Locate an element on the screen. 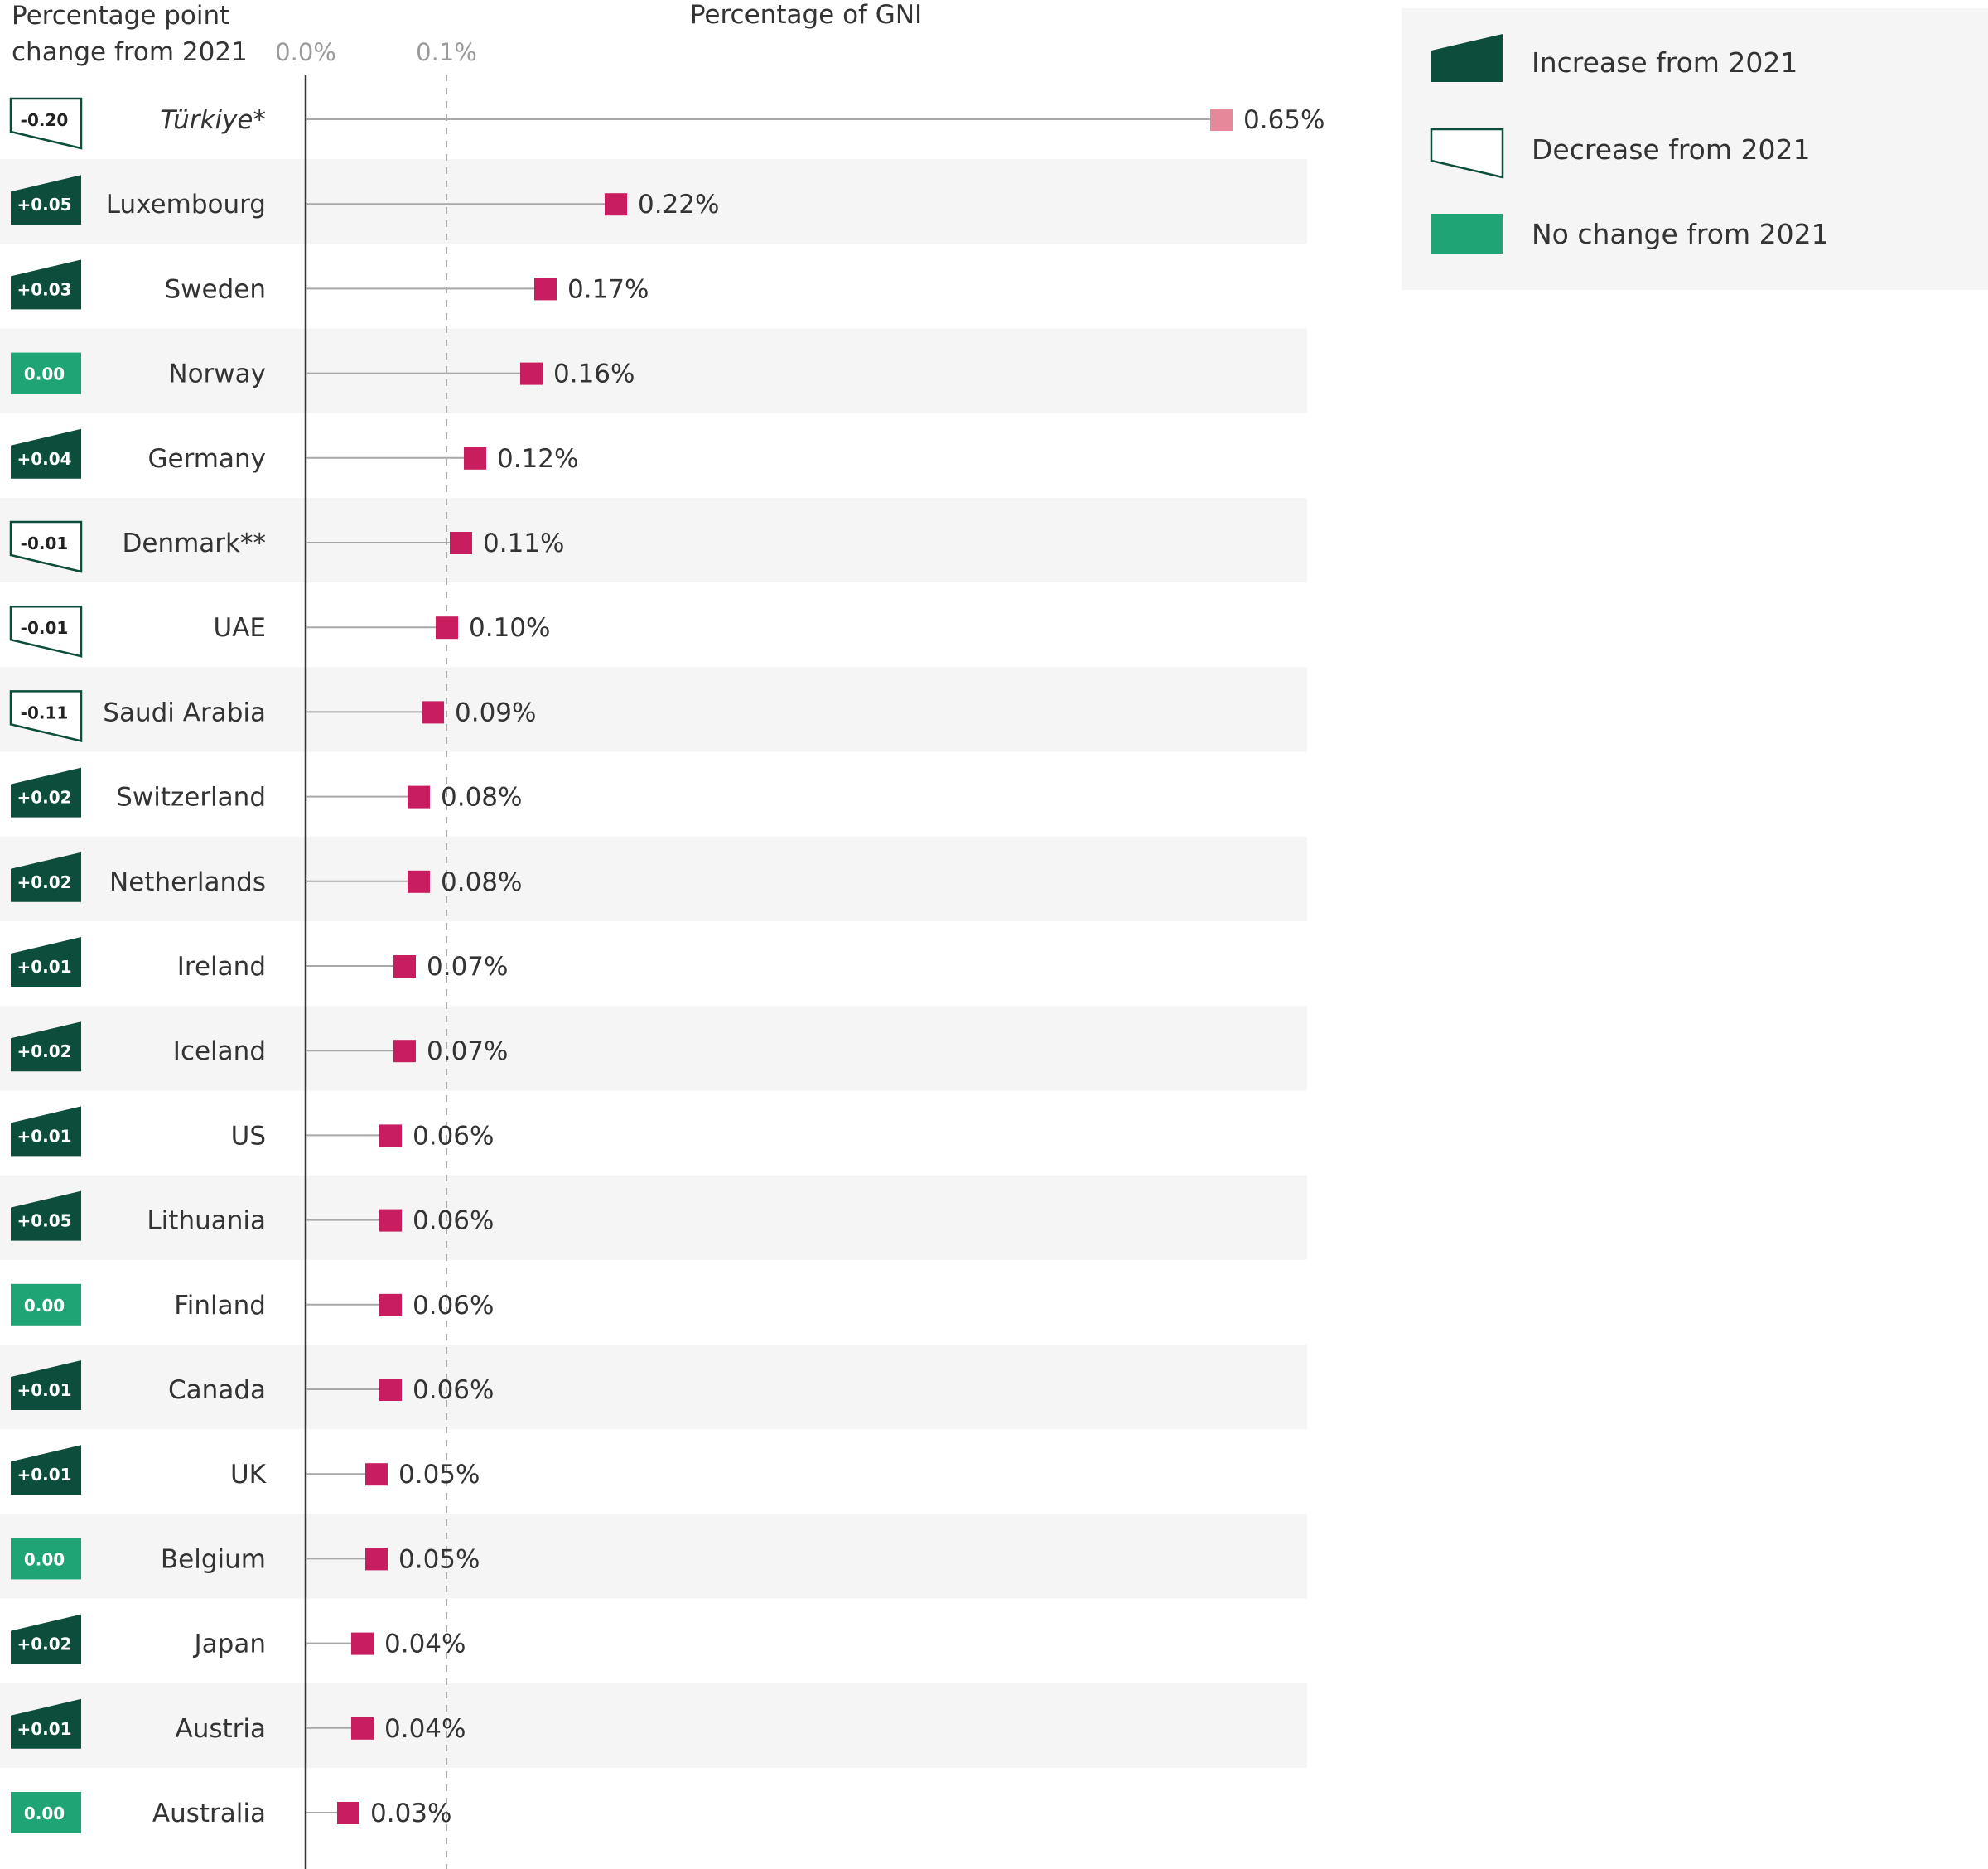 Image resolution: width=1988 pixels, height=1869 pixels. country-label: Lithuania is located at coordinates (206, 1221).